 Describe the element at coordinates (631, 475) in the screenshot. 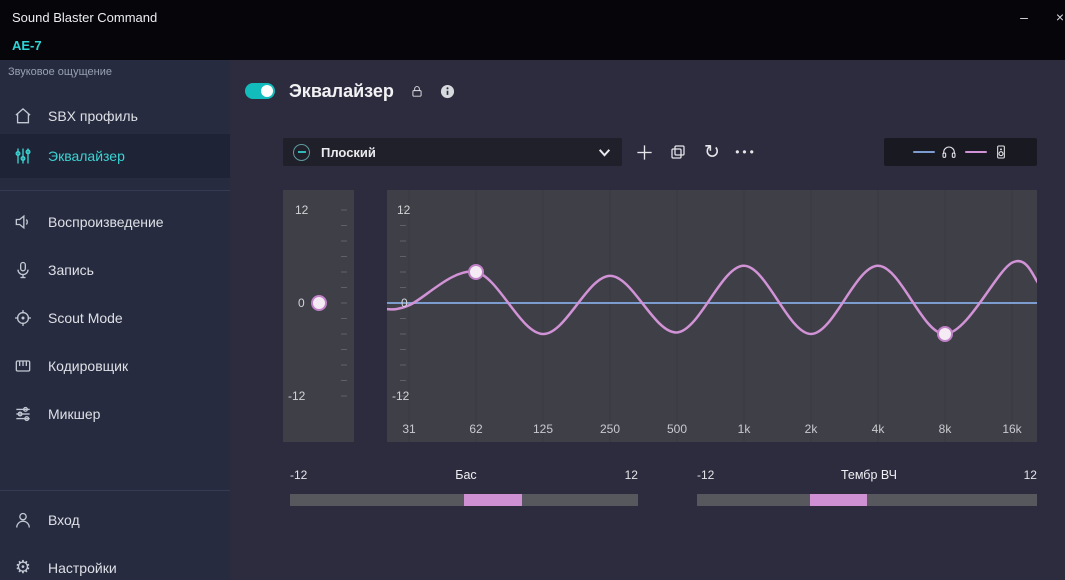

I see `bass-max-label: 12` at that location.